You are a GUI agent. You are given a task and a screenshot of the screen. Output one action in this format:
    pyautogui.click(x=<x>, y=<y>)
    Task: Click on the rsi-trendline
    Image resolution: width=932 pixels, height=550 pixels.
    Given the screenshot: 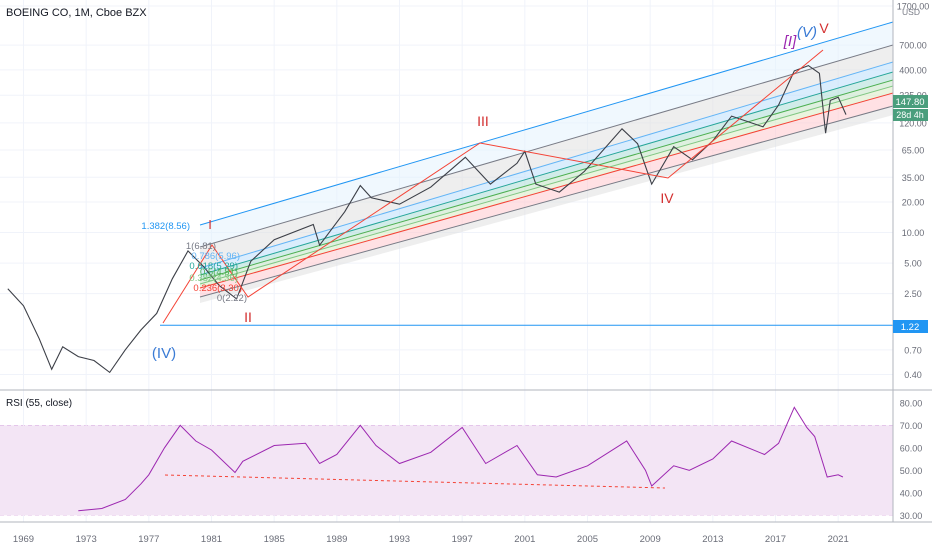 What is the action you would take?
    pyautogui.click(x=415, y=481)
    